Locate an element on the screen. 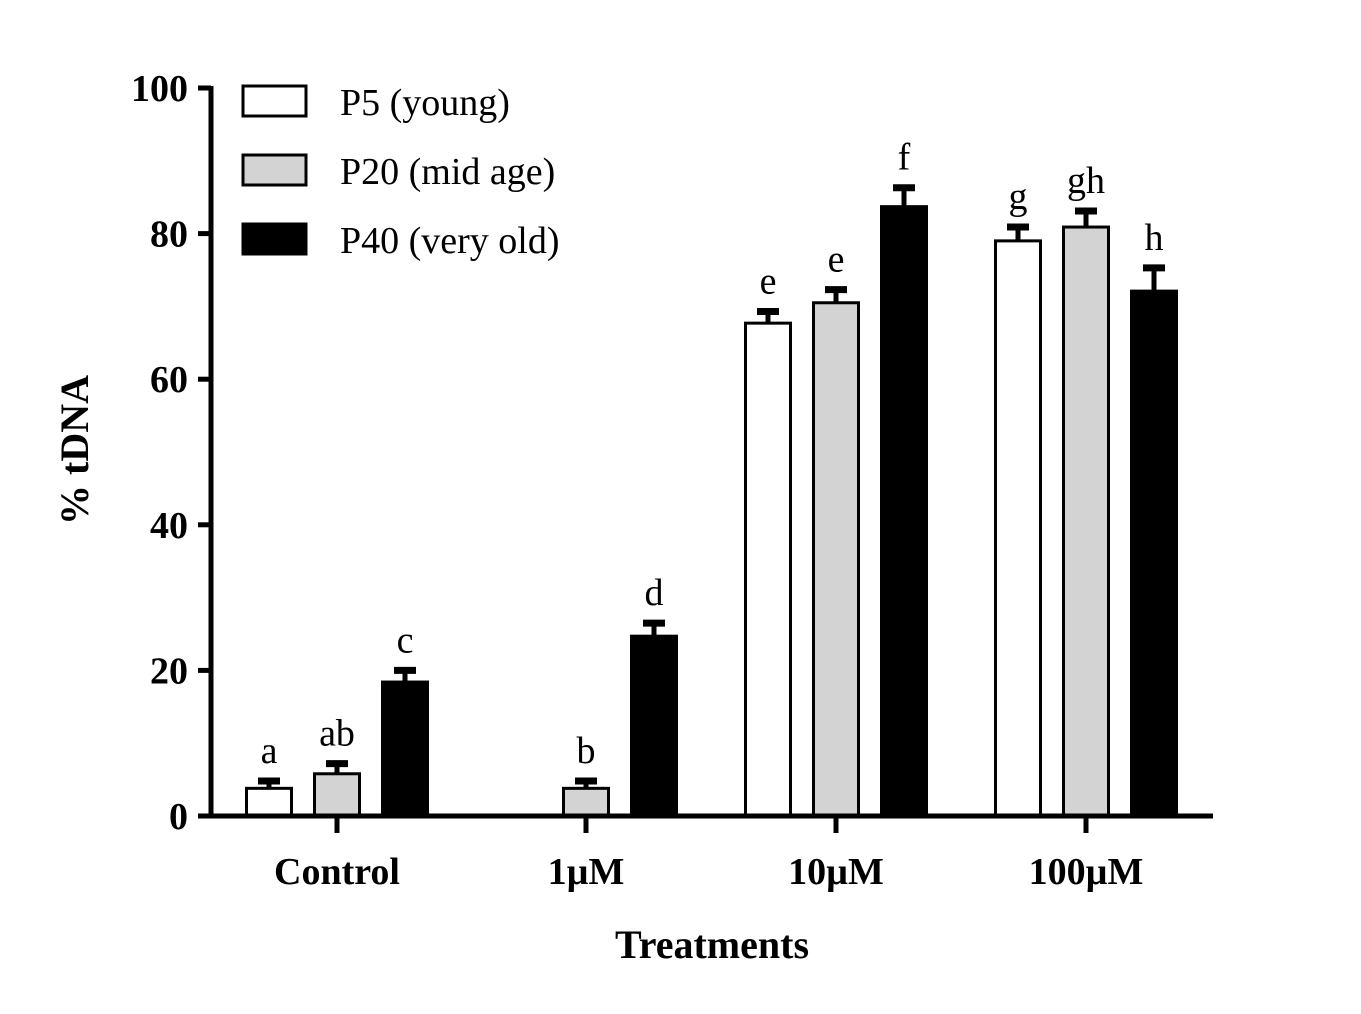 The height and width of the screenshot is (1014, 1361). x-tick-label: 1µM is located at coordinates (586, 872).